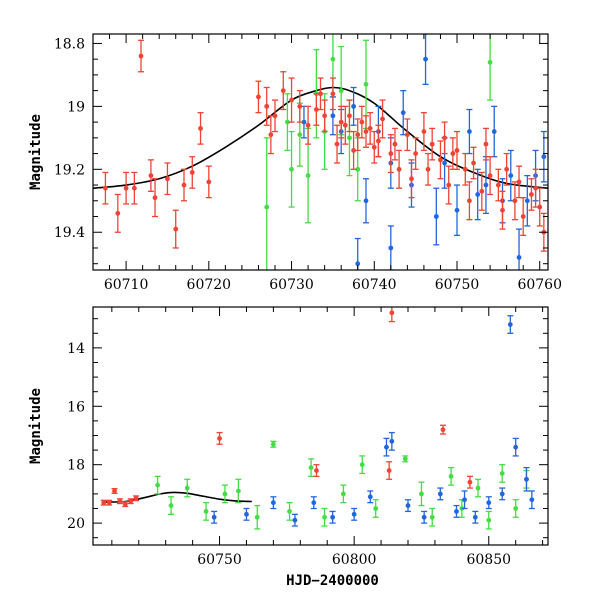  I want to click on series-green, so click(342, 485).